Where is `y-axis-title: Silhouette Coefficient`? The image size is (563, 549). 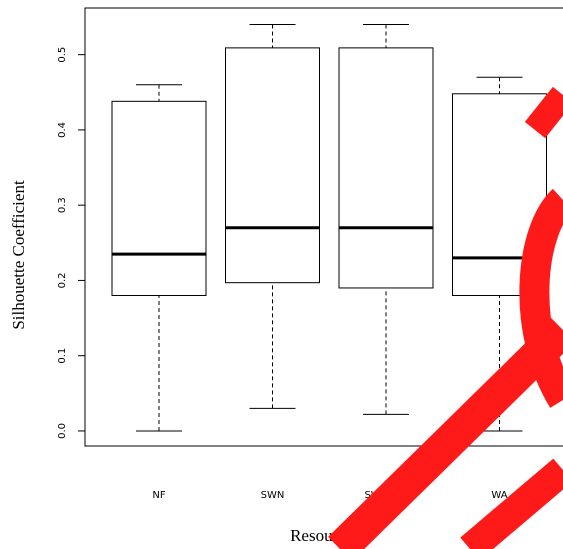 y-axis-title: Silhouette Coefficient is located at coordinates (18, 255).